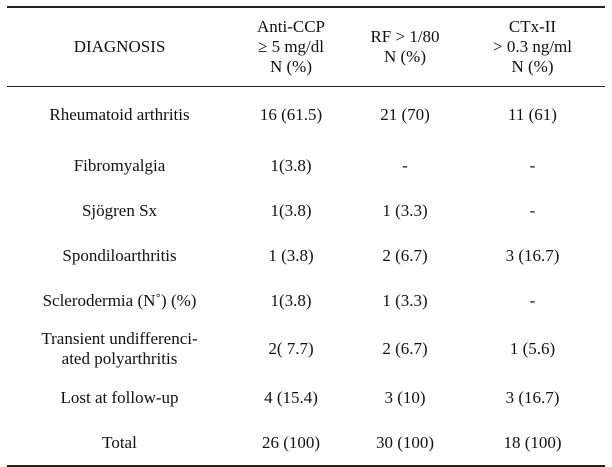 The height and width of the screenshot is (467, 612). I want to click on diagnosis-text-line-2: ated polyarthritis, so click(119, 358).